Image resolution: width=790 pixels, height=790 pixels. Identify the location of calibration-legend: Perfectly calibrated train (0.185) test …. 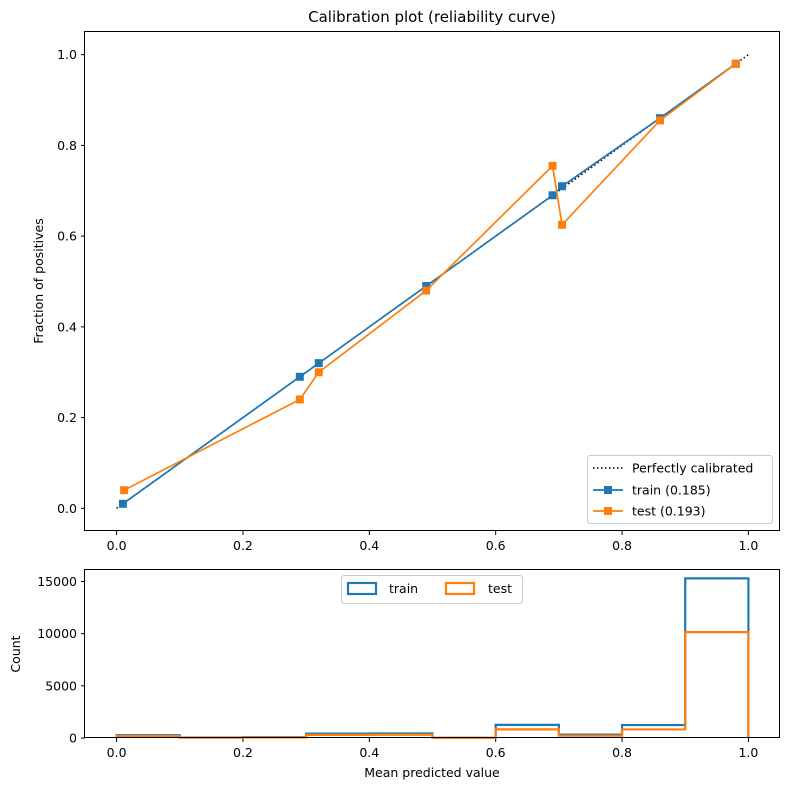
(680, 489).